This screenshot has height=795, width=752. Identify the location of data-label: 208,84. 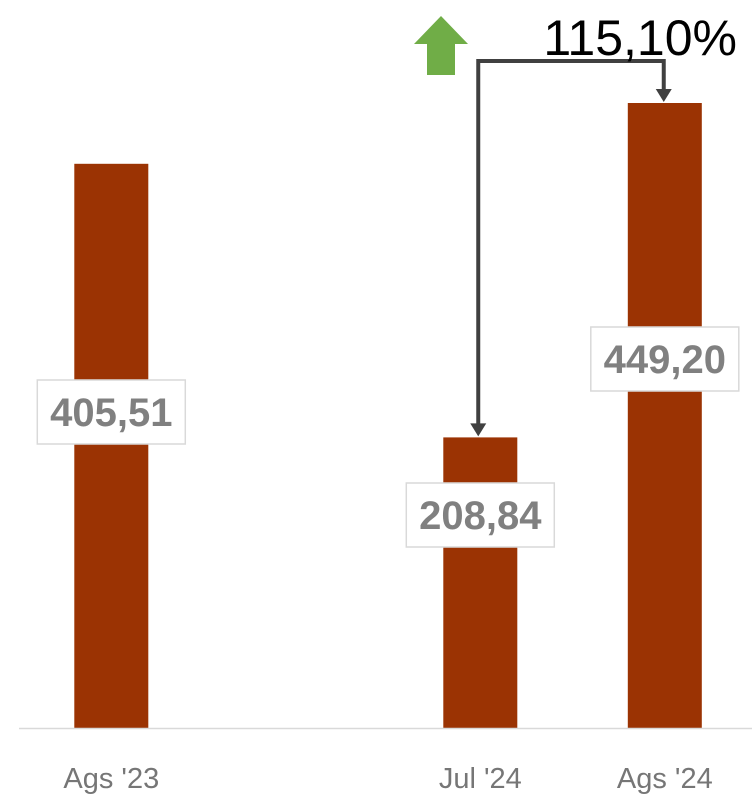
(480, 516).